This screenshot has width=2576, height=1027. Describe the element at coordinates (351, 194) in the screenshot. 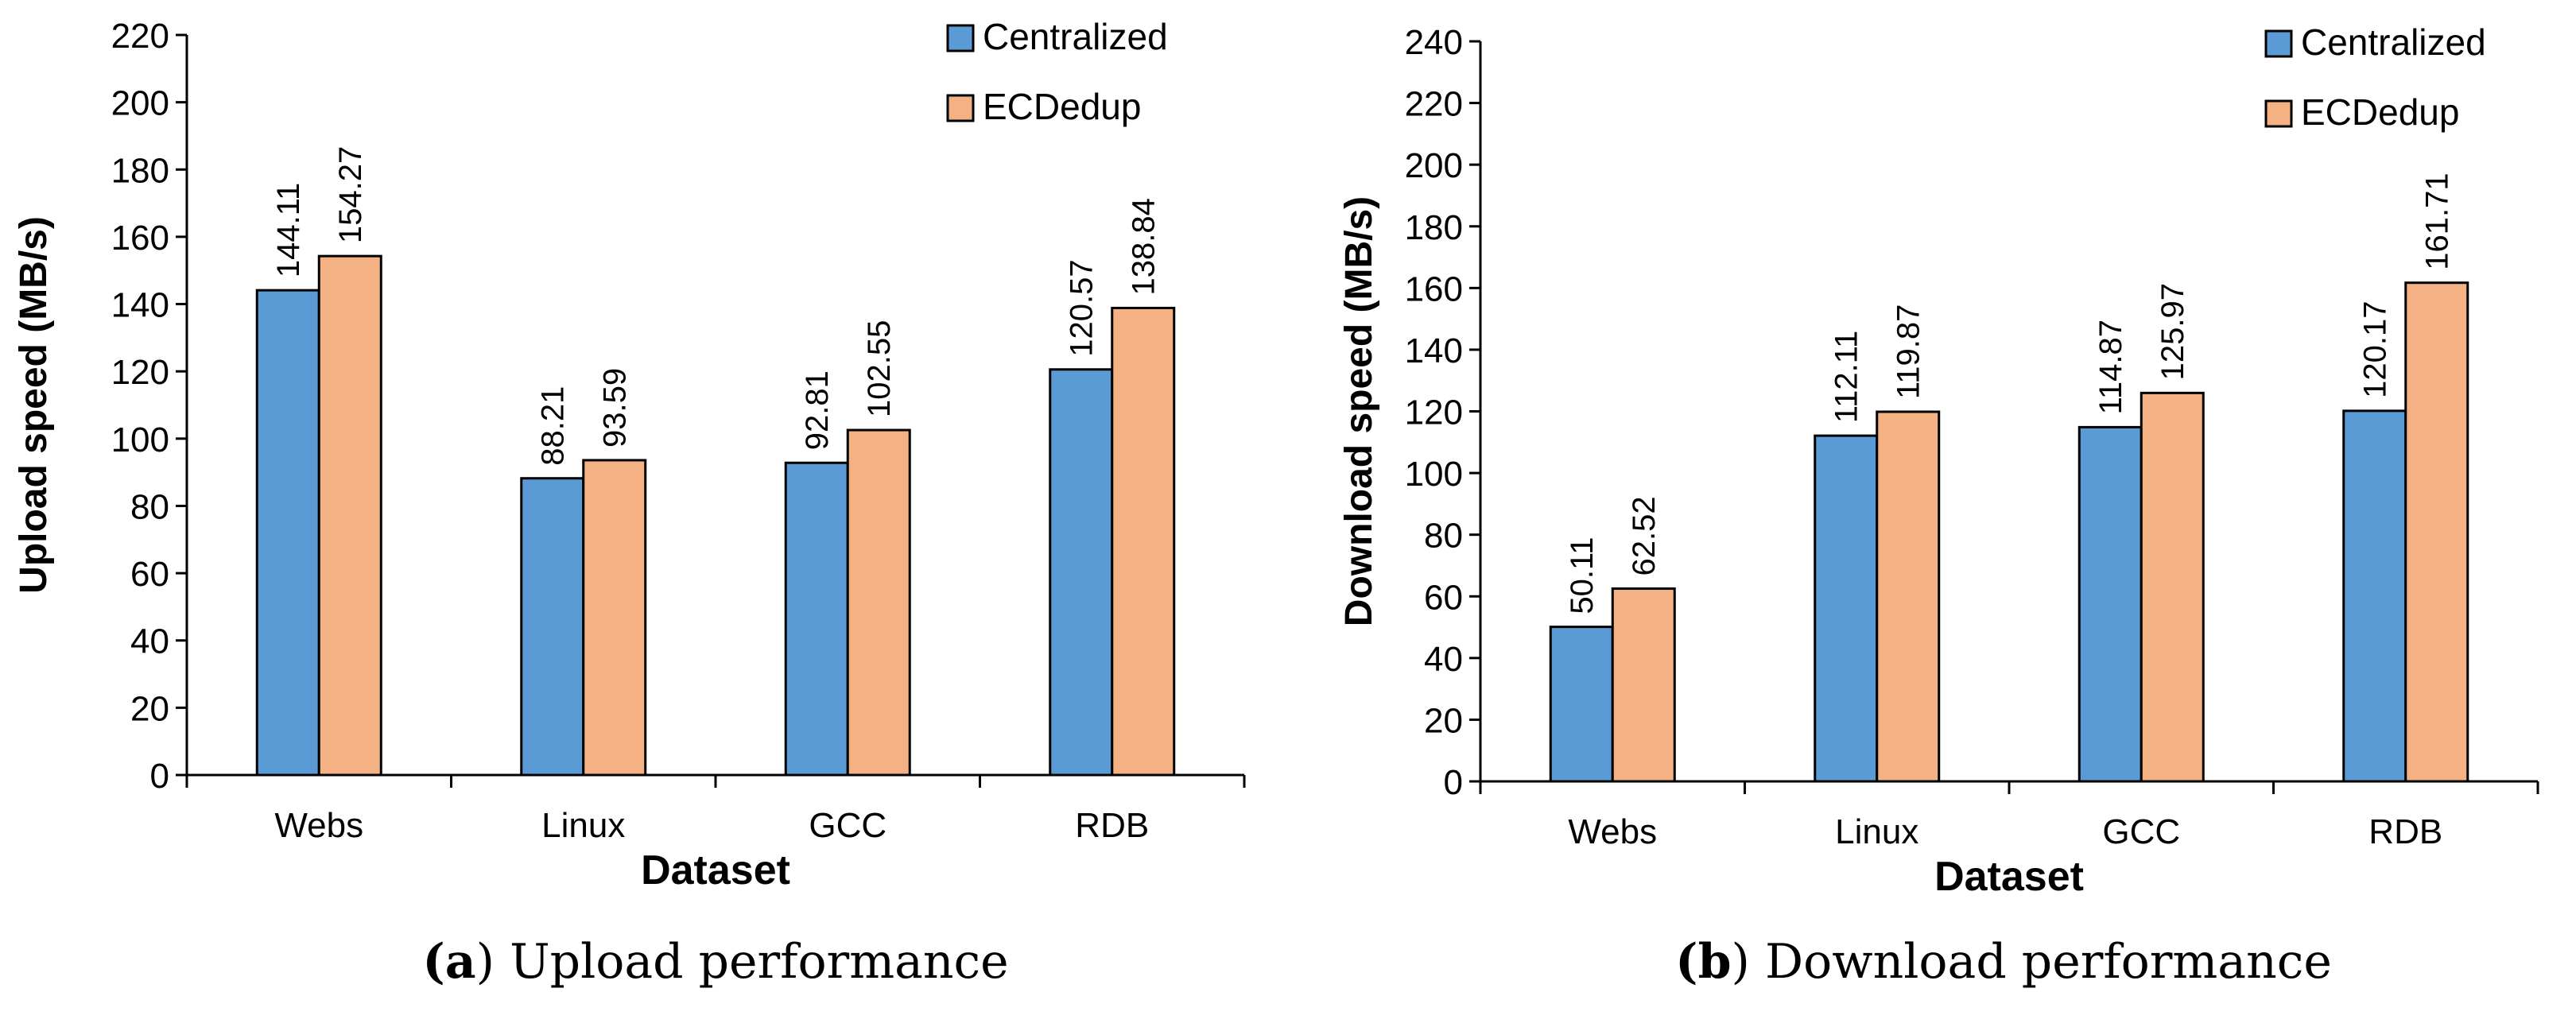

I see `data-label: 154.27` at that location.